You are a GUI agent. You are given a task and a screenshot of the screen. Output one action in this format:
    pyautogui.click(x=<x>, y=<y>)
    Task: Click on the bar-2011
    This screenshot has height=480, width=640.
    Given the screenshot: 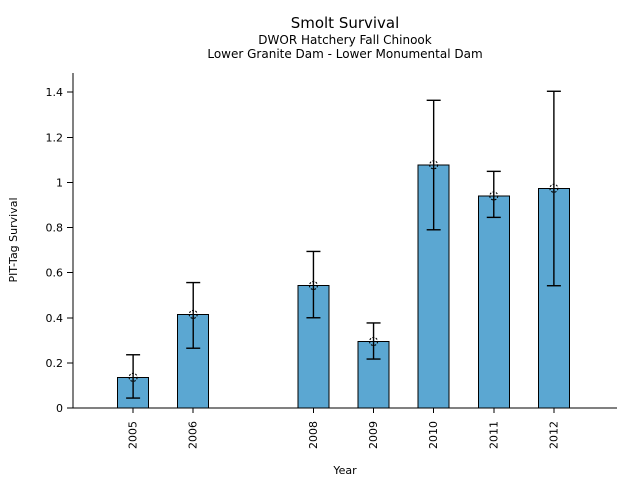 What is the action you would take?
    pyautogui.click(x=493, y=302)
    